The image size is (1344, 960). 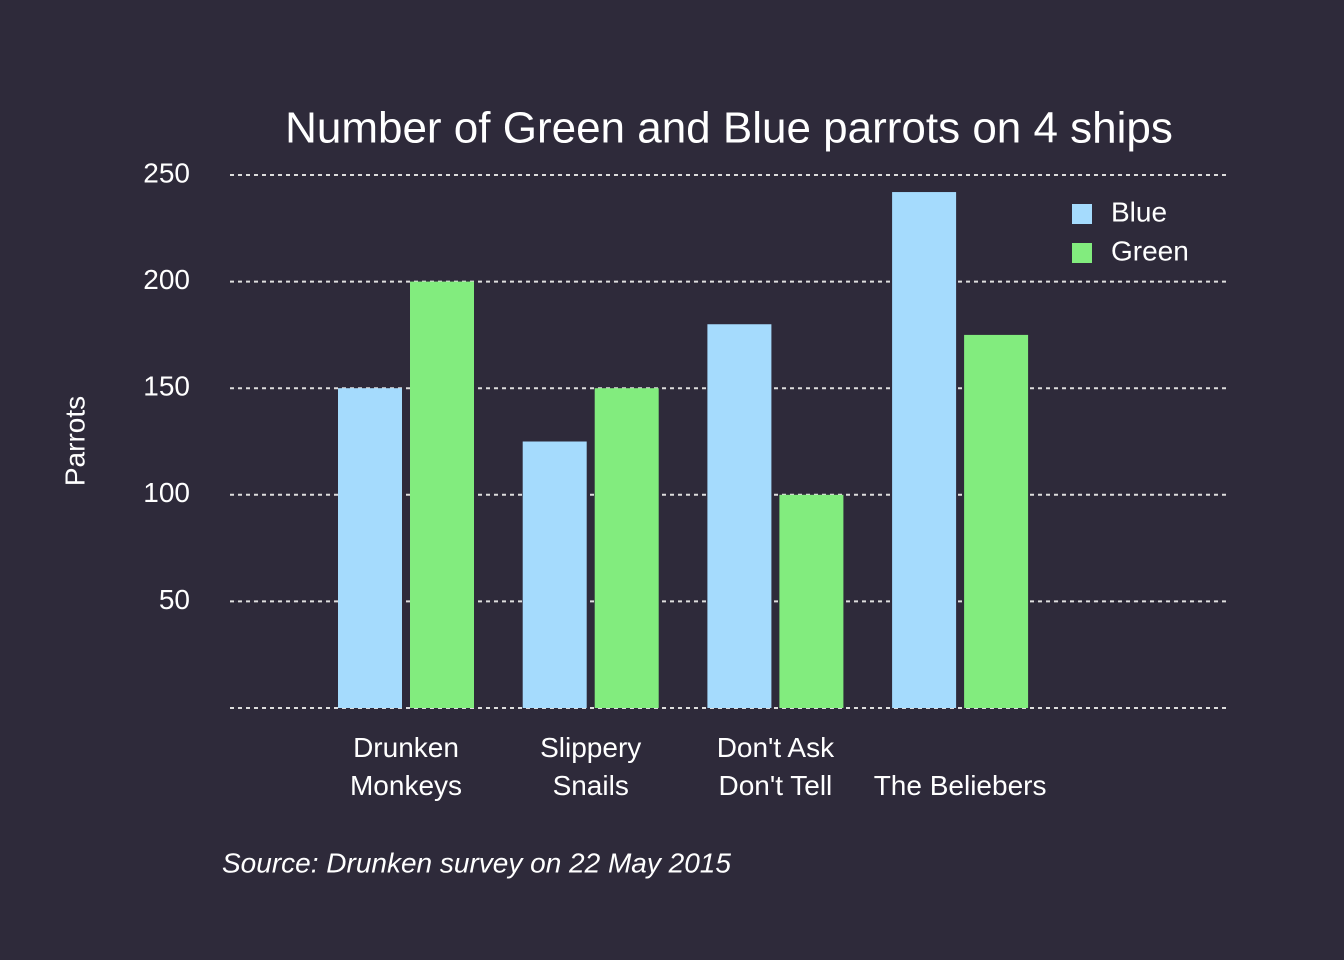 I want to click on x-tick-label: Don't Ask Don't Tell, so click(x=776, y=766).